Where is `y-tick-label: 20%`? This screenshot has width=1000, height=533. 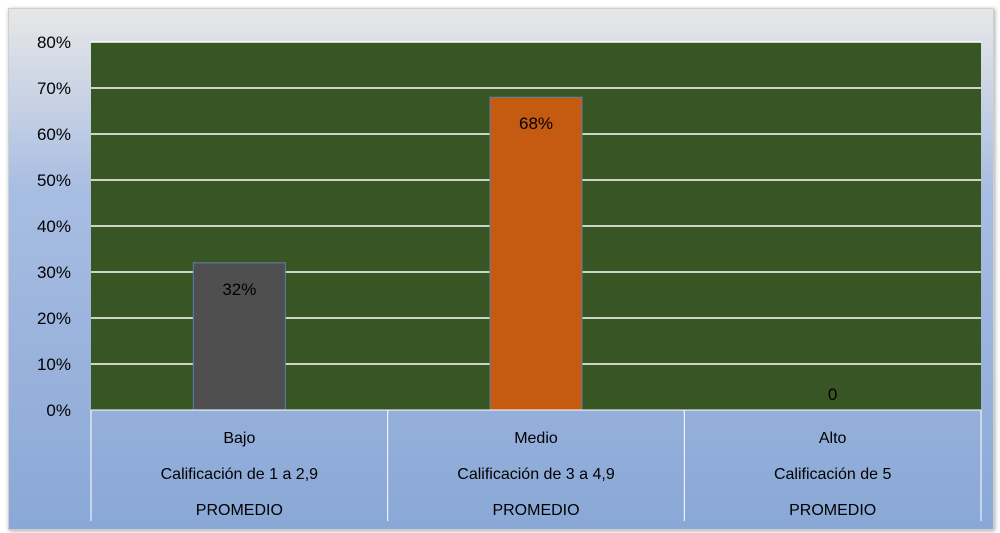
y-tick-label: 20% is located at coordinates (54, 318).